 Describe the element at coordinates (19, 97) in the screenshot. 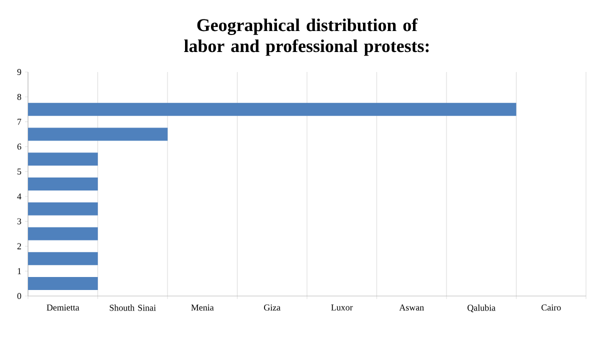

I see `y-tick-label: 8` at that location.